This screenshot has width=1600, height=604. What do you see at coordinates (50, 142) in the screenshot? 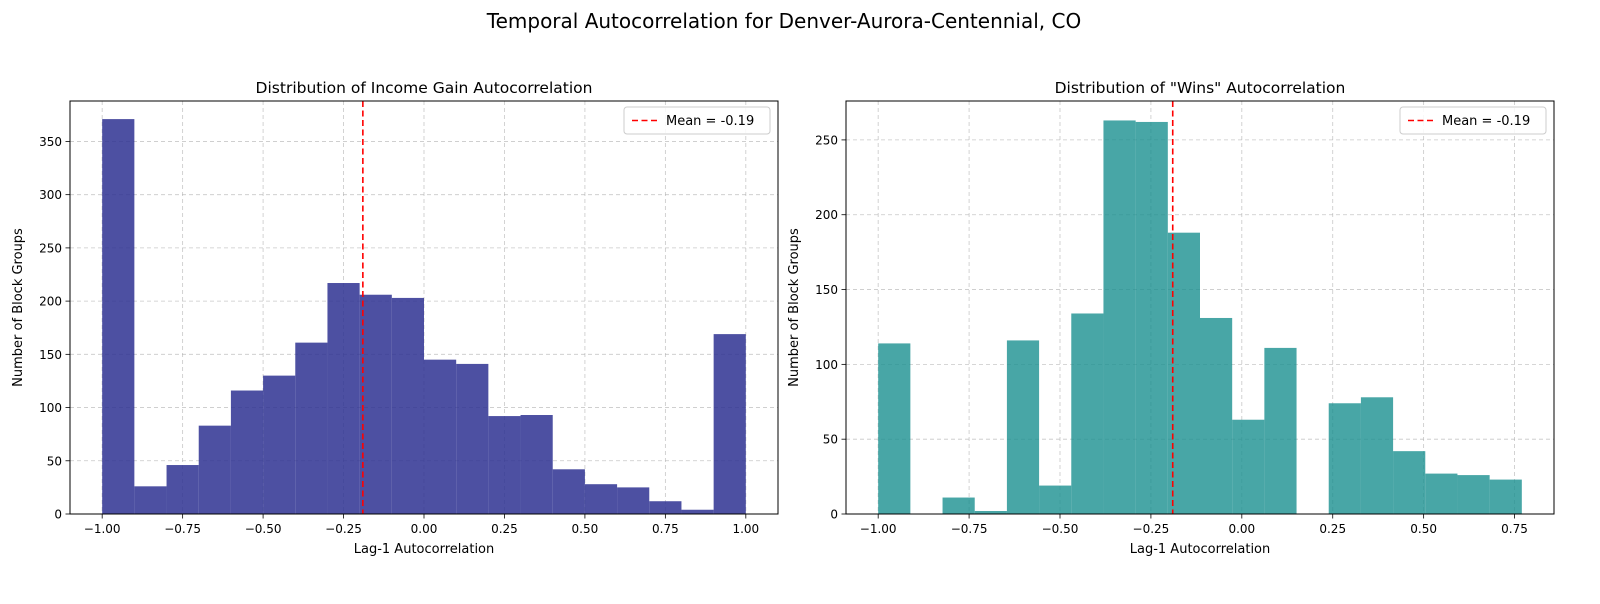
I see `y-tick-label: 350` at bounding box center [50, 142].